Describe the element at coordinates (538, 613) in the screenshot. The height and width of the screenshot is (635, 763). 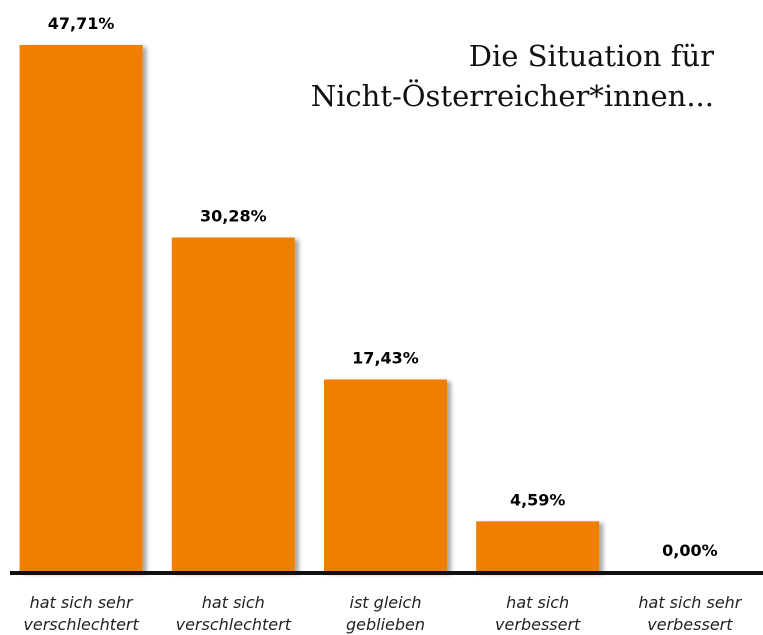
I see `x-tick-label: hat sich verbessert` at that location.